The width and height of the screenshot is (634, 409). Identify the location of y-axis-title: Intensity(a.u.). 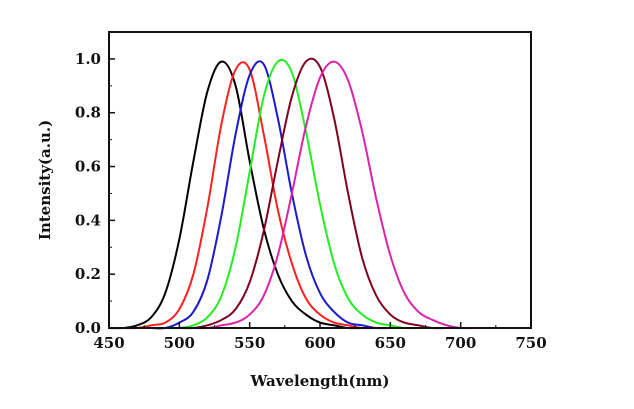
(45, 180).